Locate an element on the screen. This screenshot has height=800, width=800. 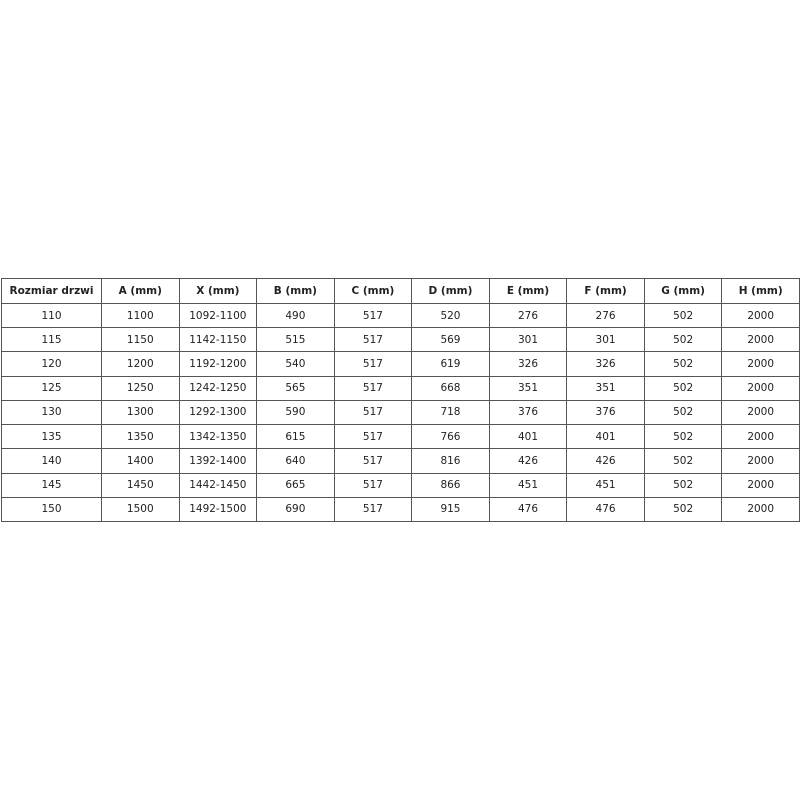
table-cell: 140 is located at coordinates (51, 461).